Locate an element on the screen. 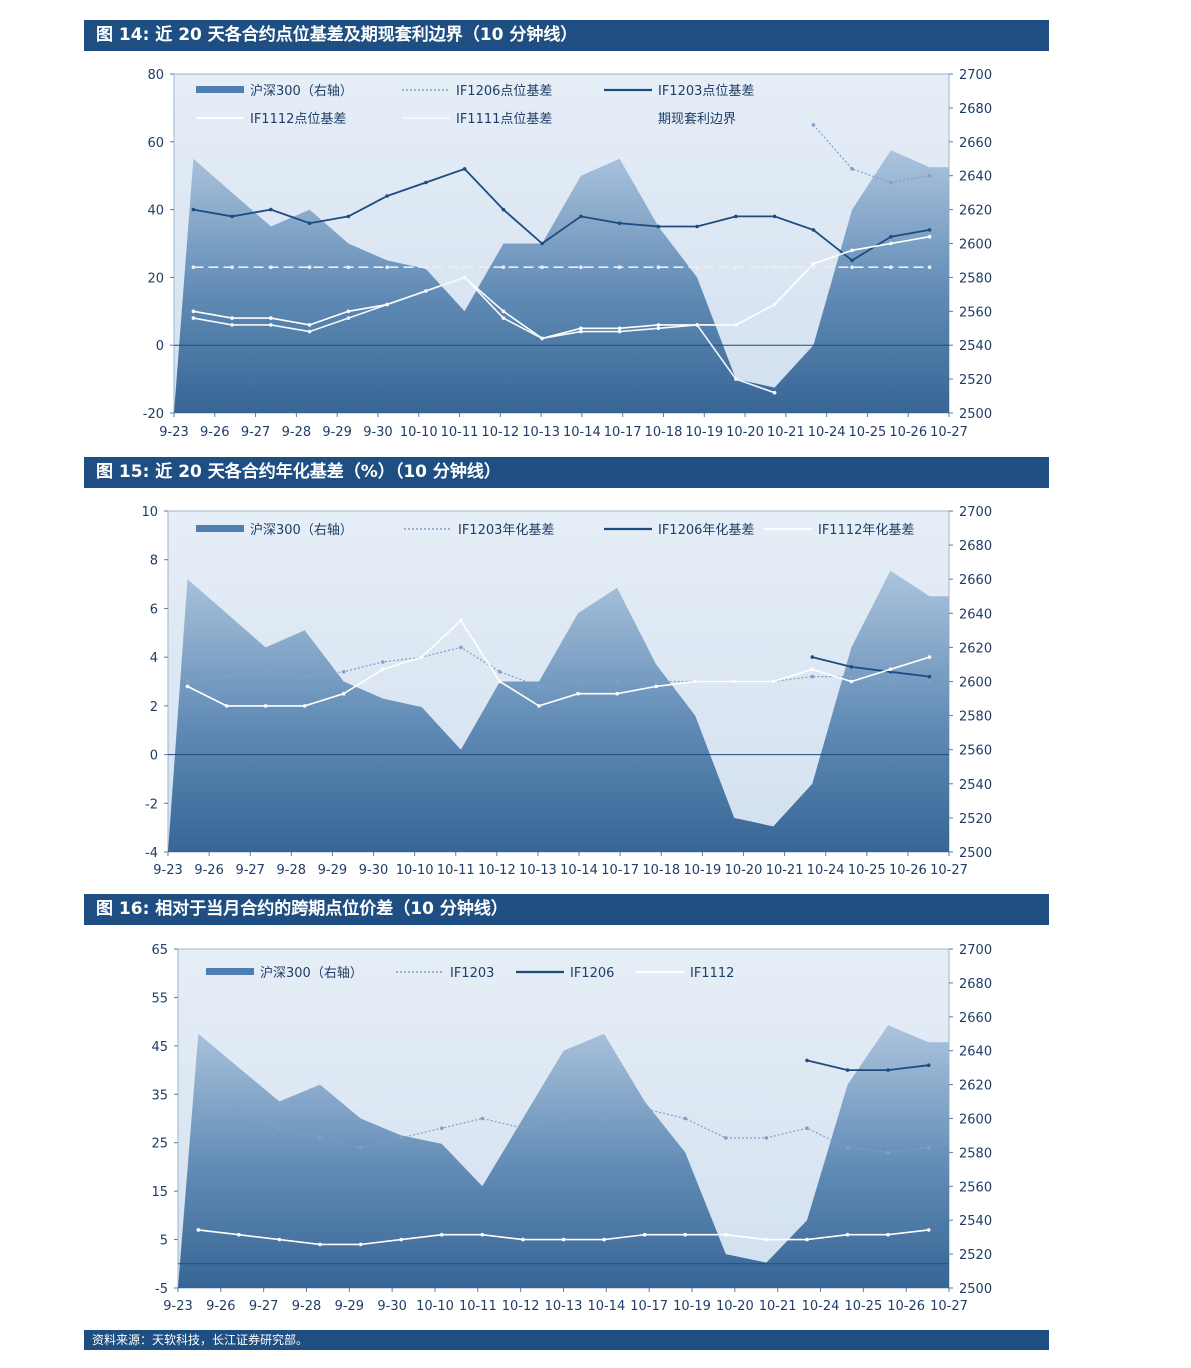  left-tick-label: 6 is located at coordinates (154, 609).